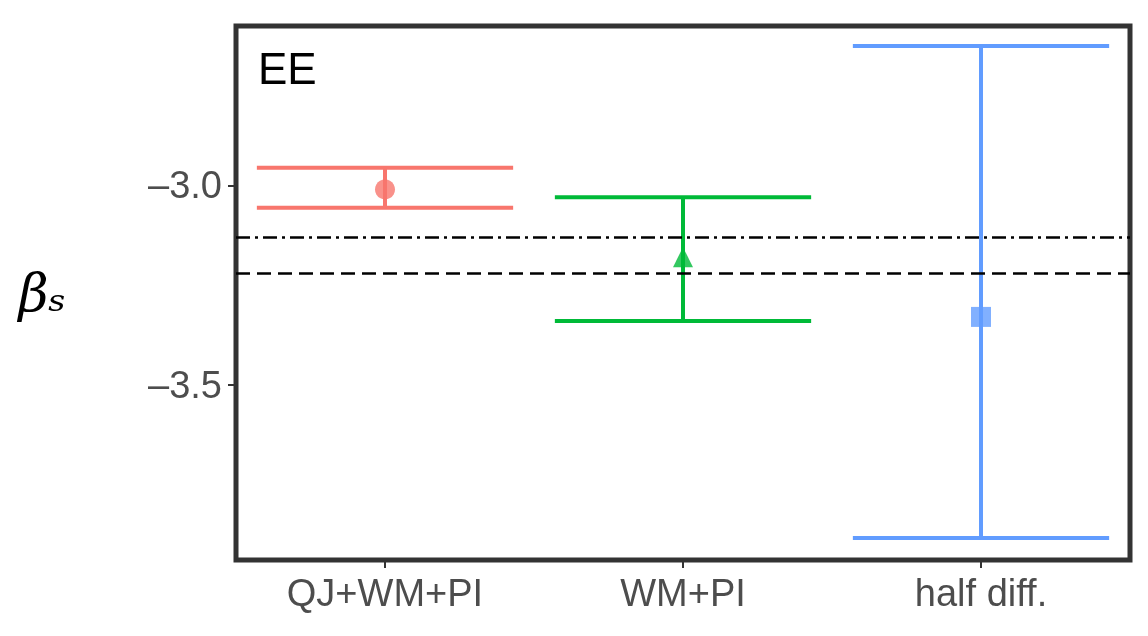  Describe the element at coordinates (185, 185) in the screenshot. I see `y-tick-label: –3.0` at that location.